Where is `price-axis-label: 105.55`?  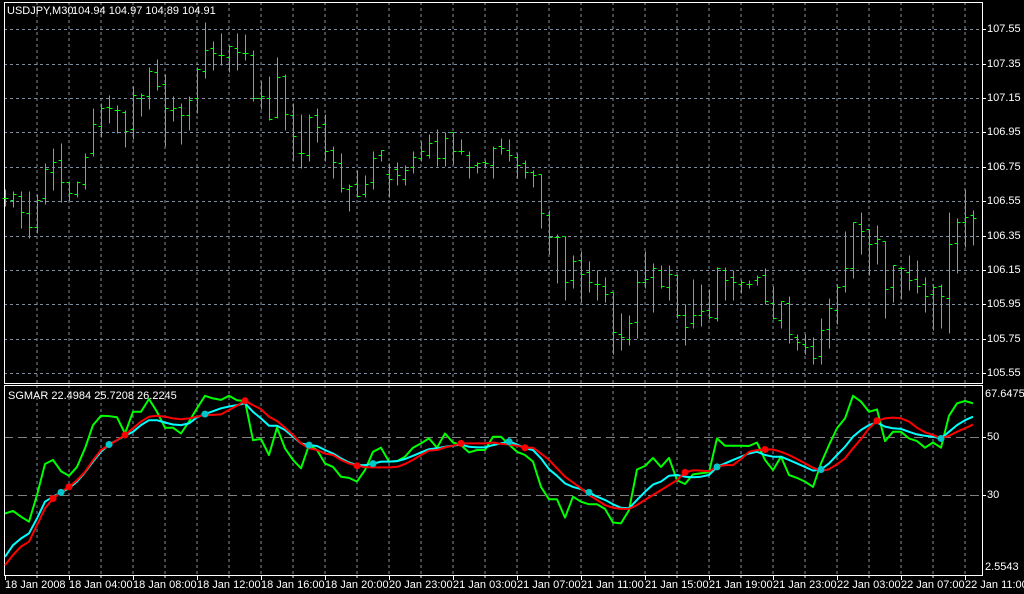 price-axis-label: 105.55 is located at coordinates (1004, 372).